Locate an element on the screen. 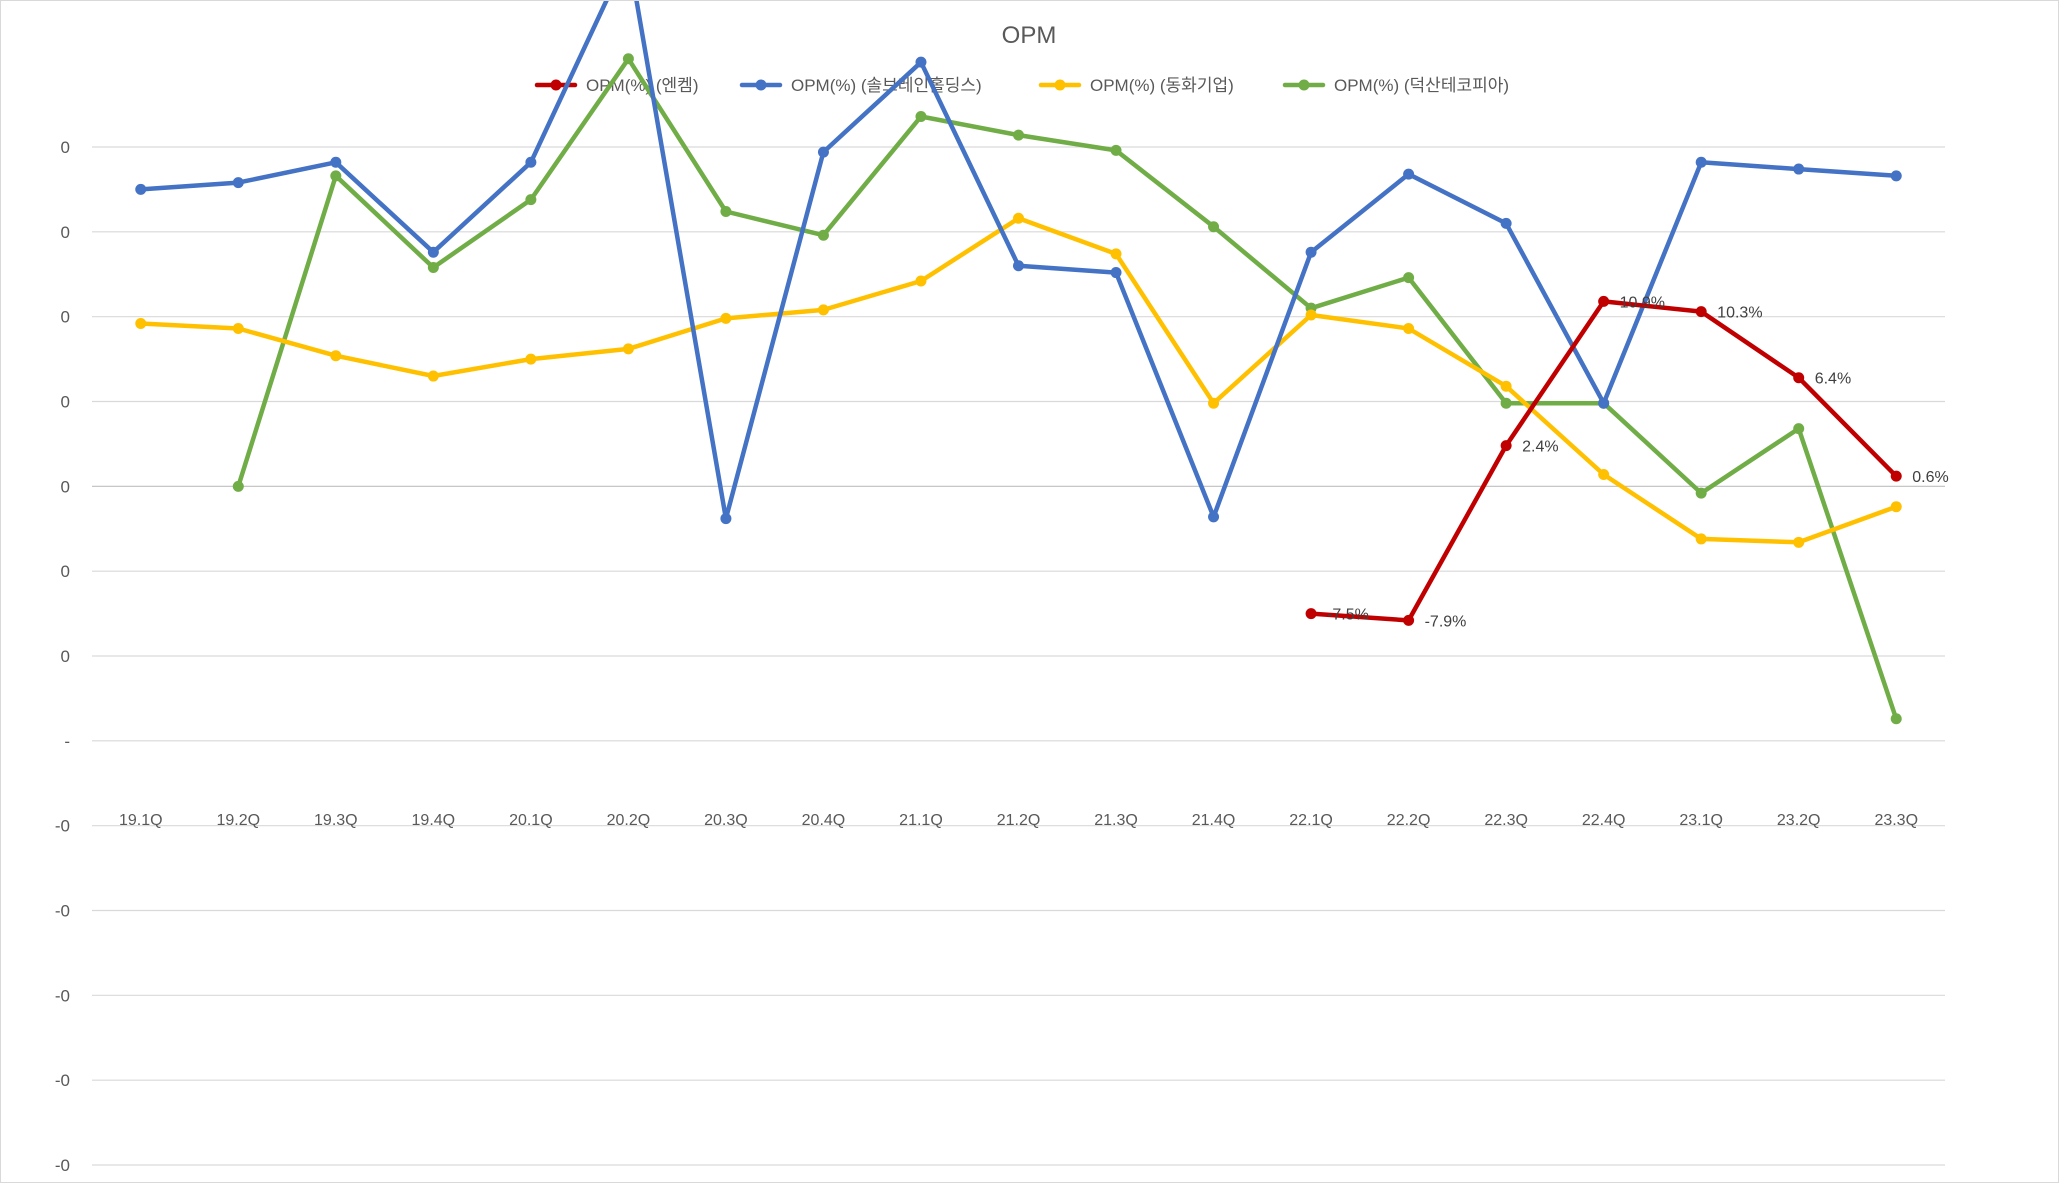 The image size is (2059, 1188). data-label: 6.4% is located at coordinates (1833, 379).